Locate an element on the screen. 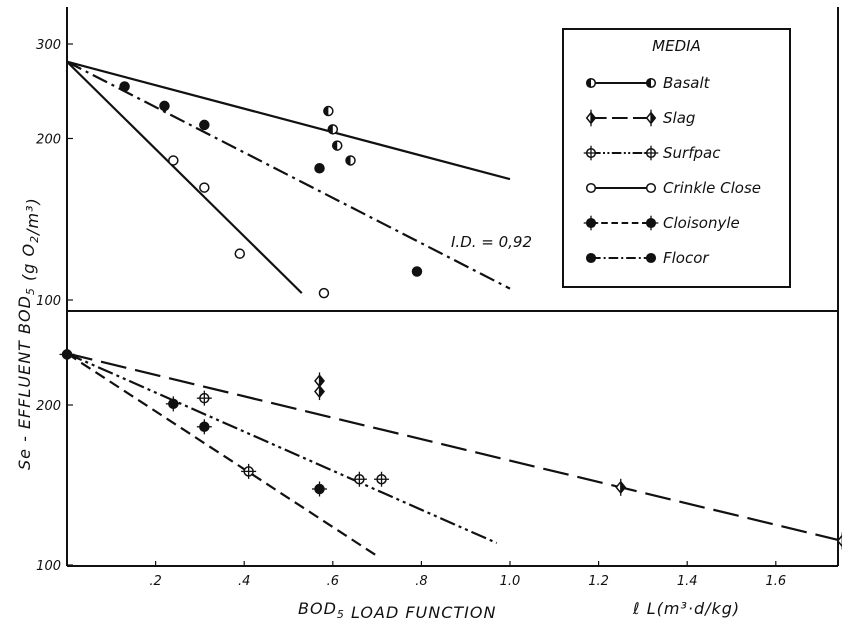 This screenshot has width=842, height=627. fit-line-crinkle-close is located at coordinates (184, 177).